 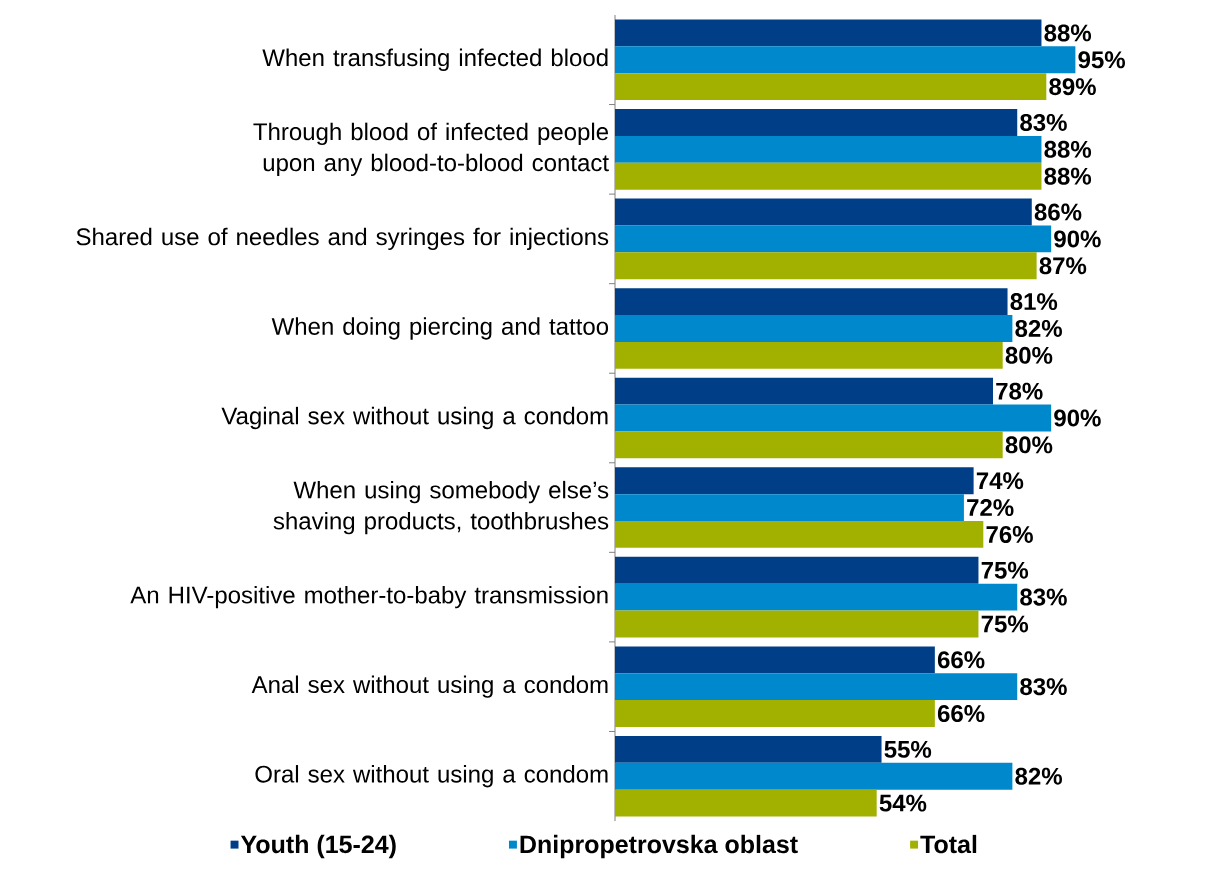 What do you see at coordinates (1058, 212) in the screenshot?
I see `data-label: 86%` at bounding box center [1058, 212].